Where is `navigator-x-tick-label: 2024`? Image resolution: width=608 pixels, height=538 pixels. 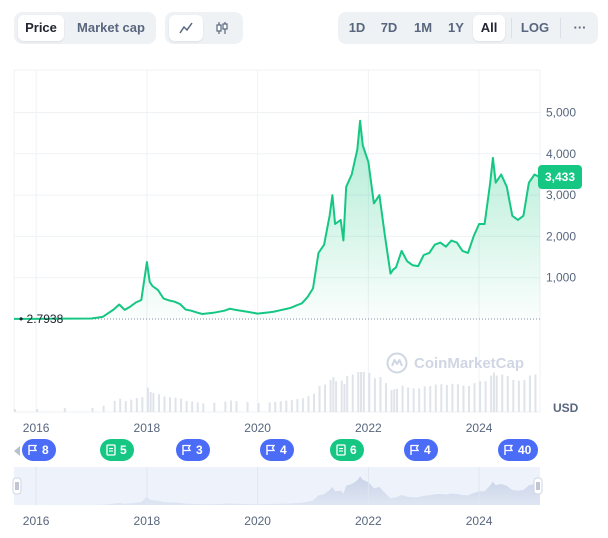 navigator-x-tick-label: 2024 is located at coordinates (479, 521).